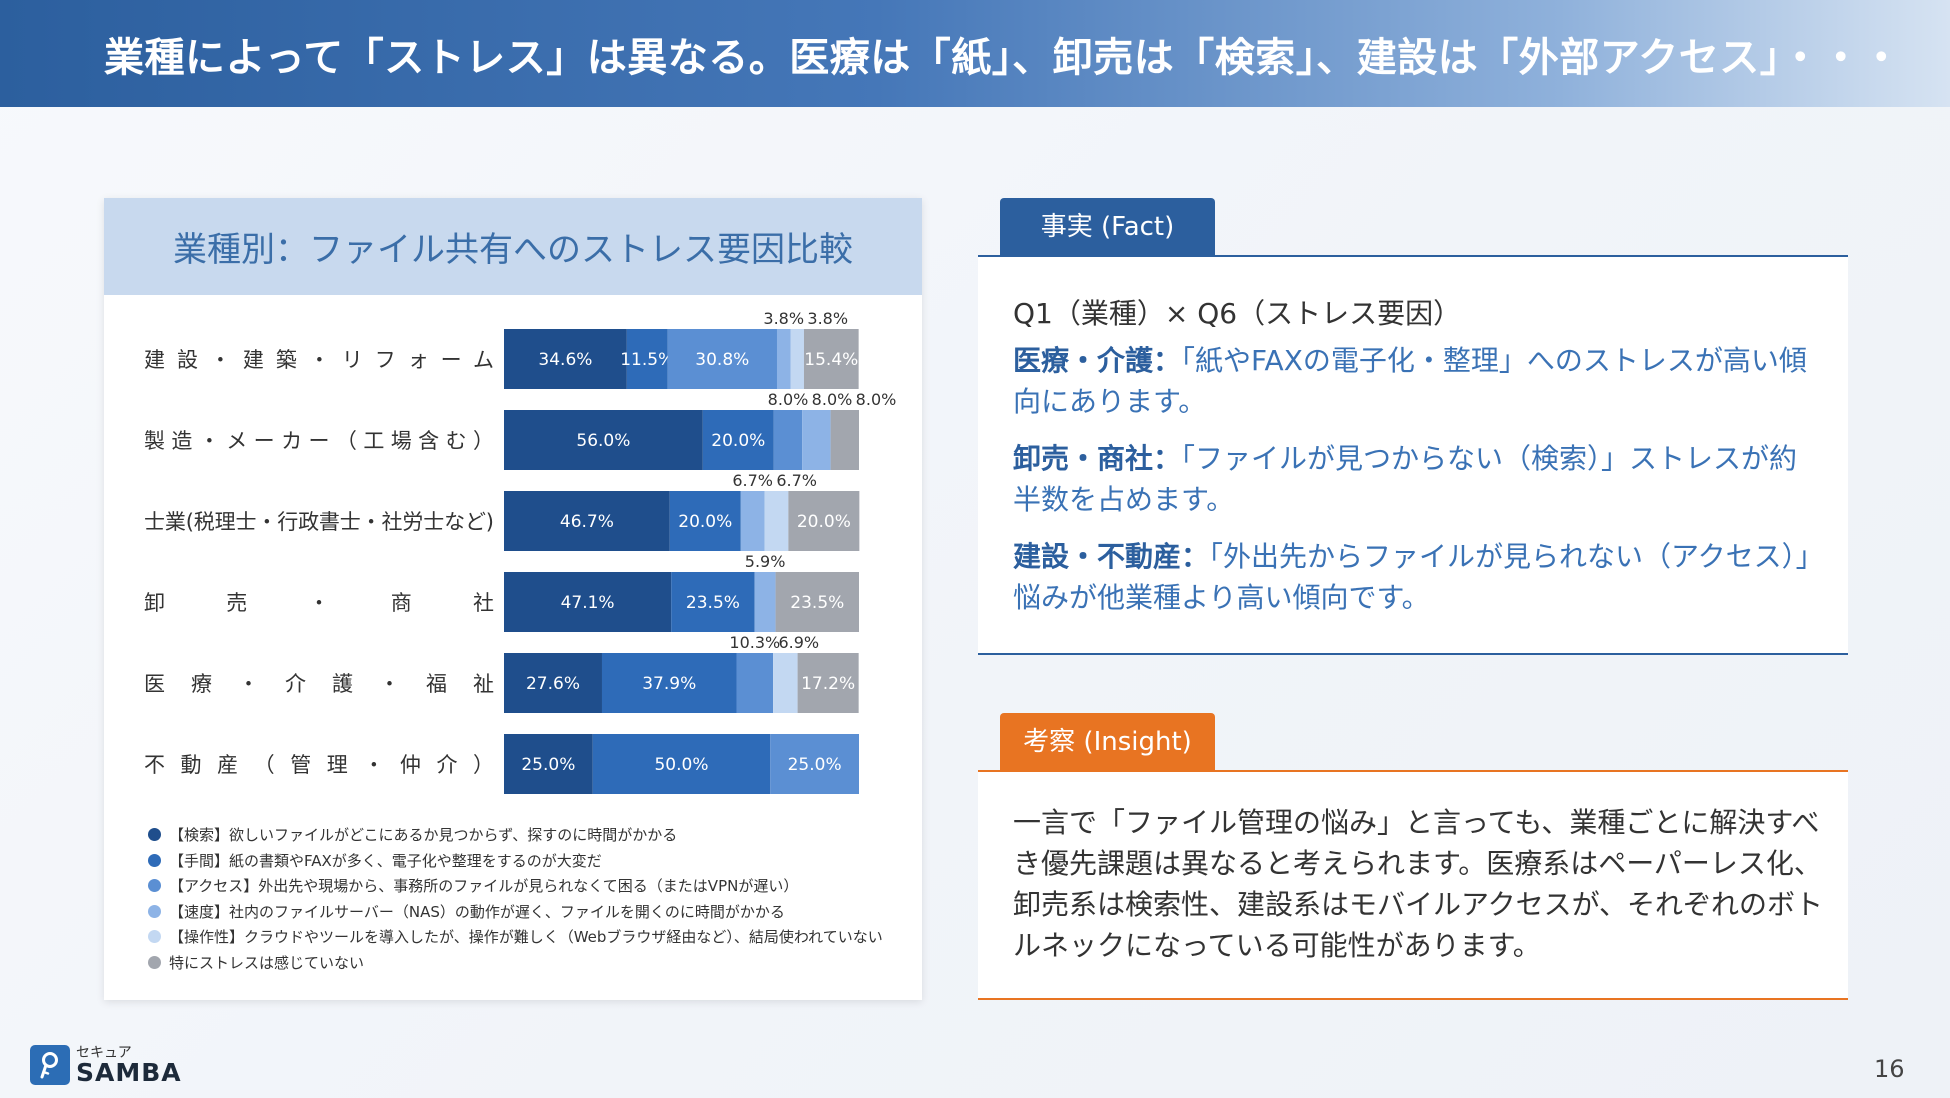  I want to click on legend-item: 【検索】欲しいファイルがどこにあるか見つからず、探すのに時間がかかる, so click(528, 835).